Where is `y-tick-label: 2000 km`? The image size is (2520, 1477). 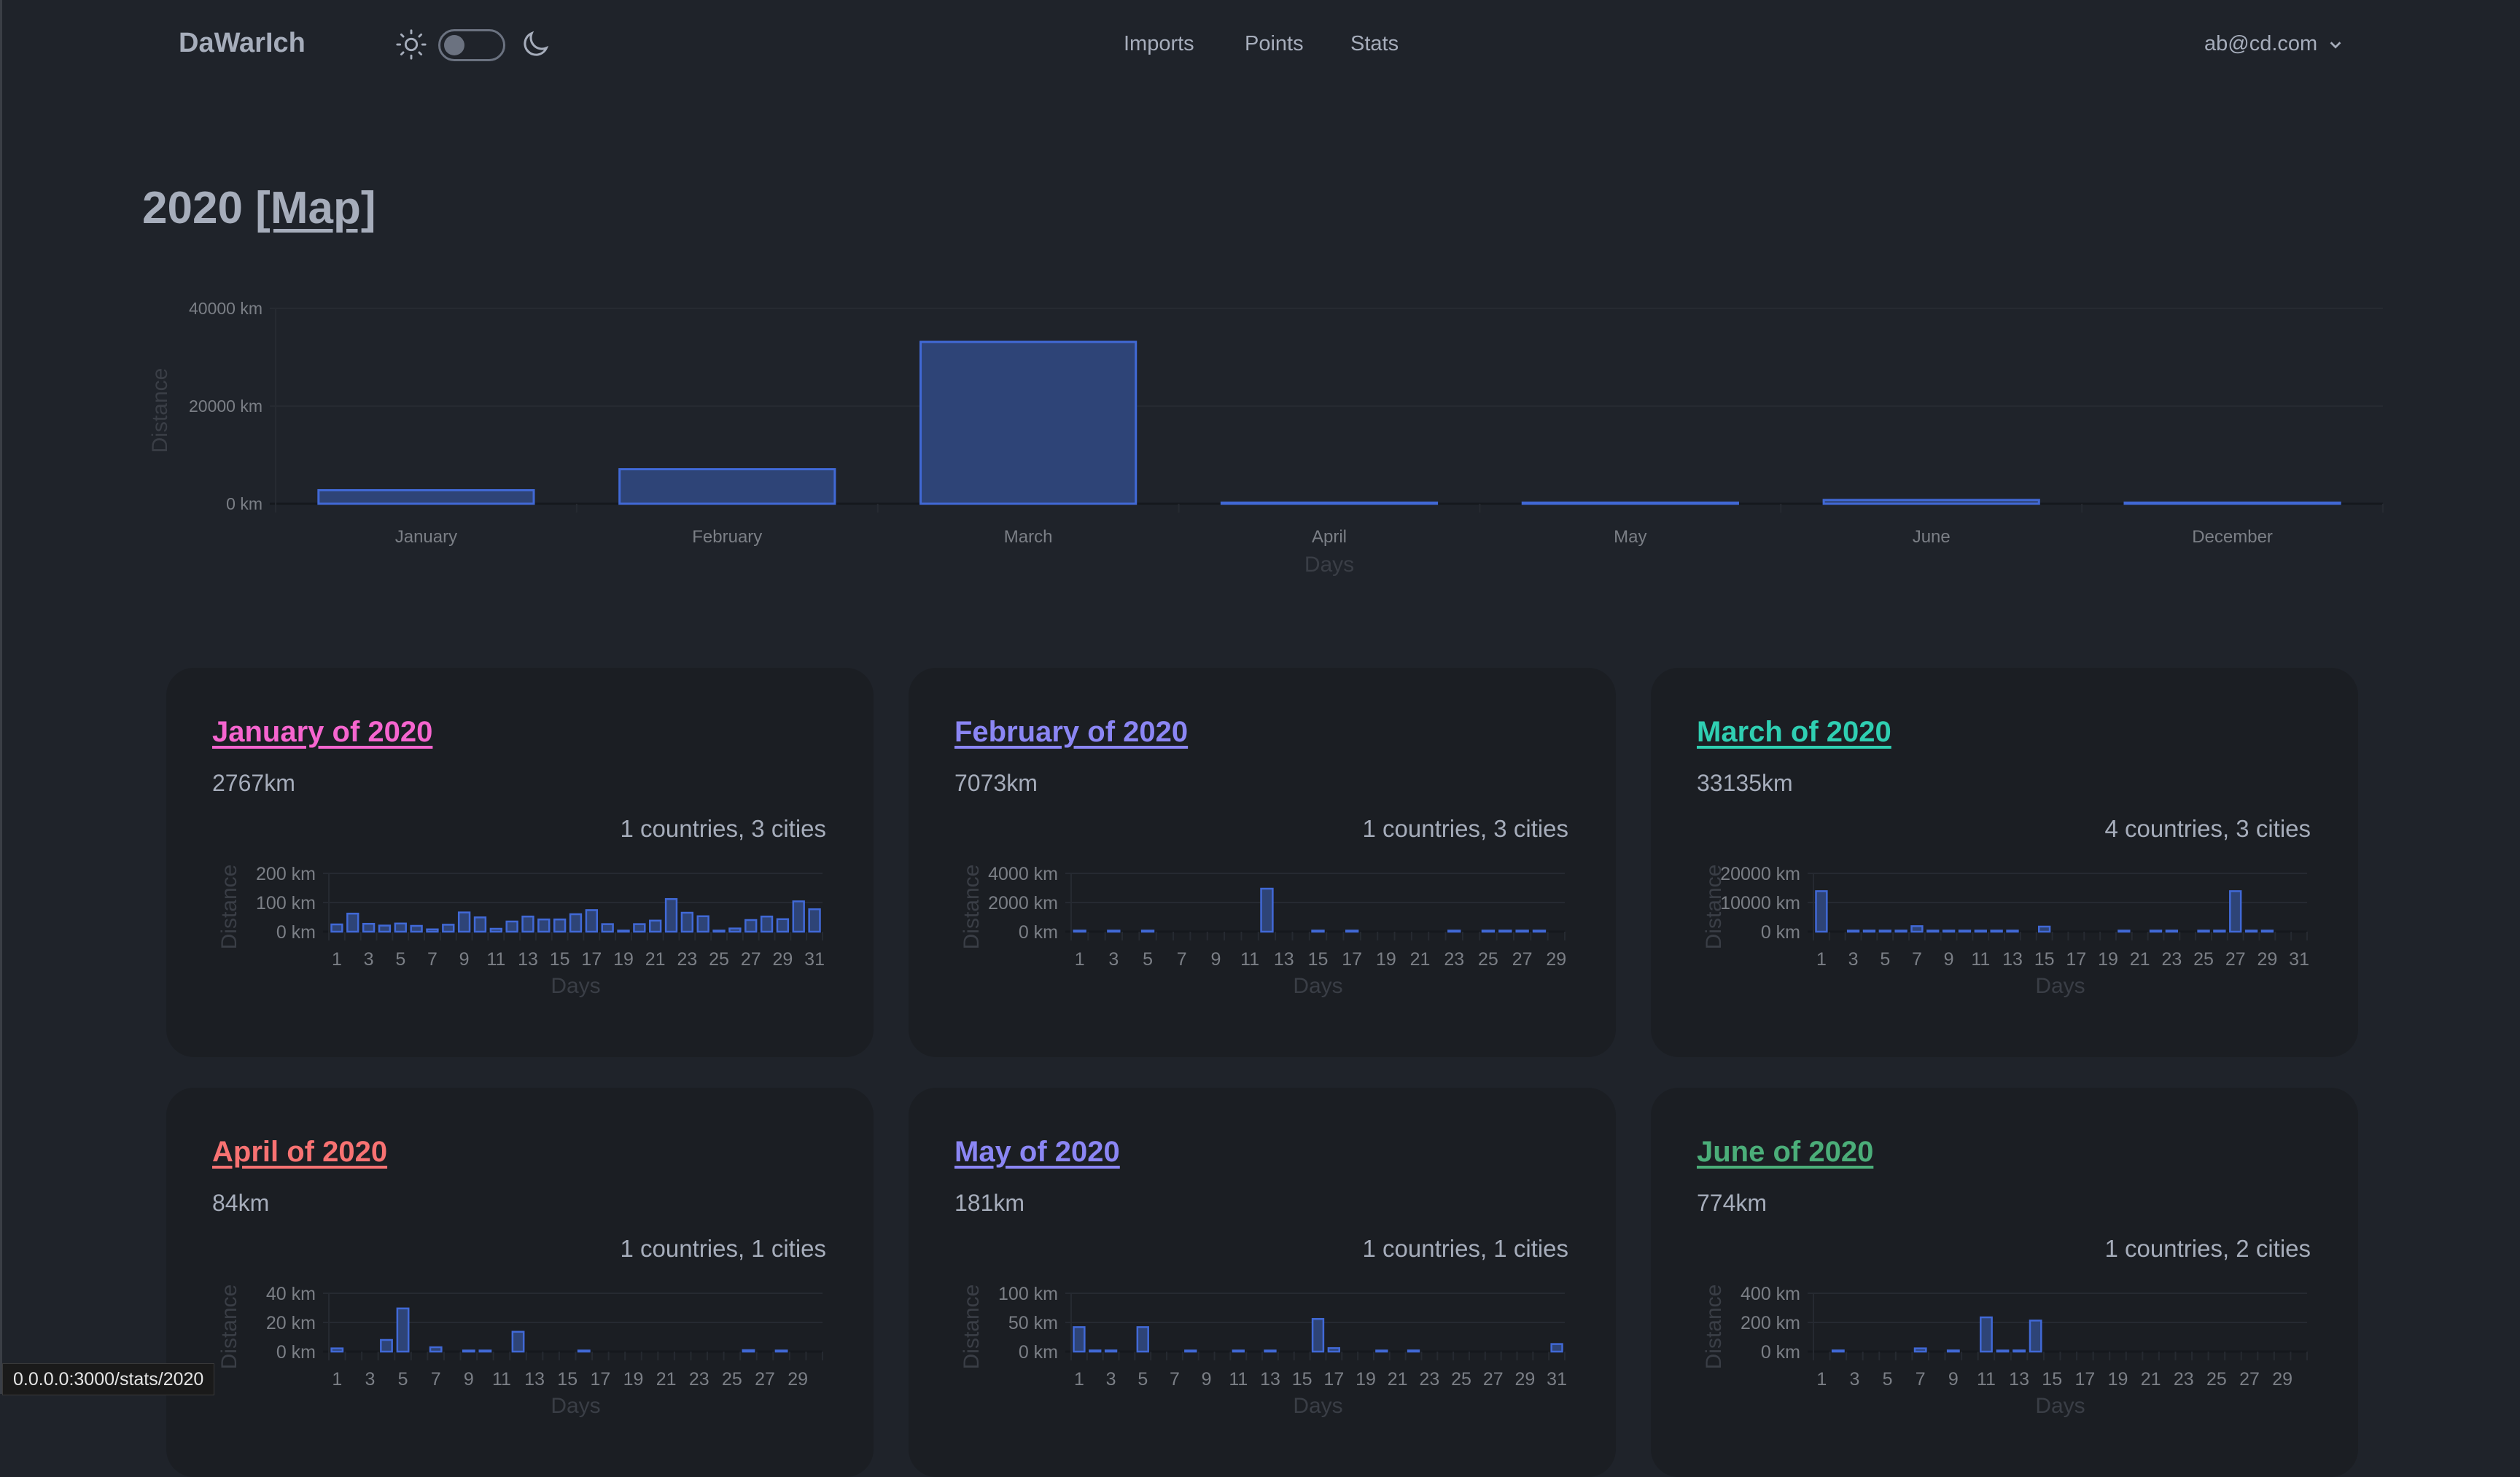 y-tick-label: 2000 km is located at coordinates (1023, 903).